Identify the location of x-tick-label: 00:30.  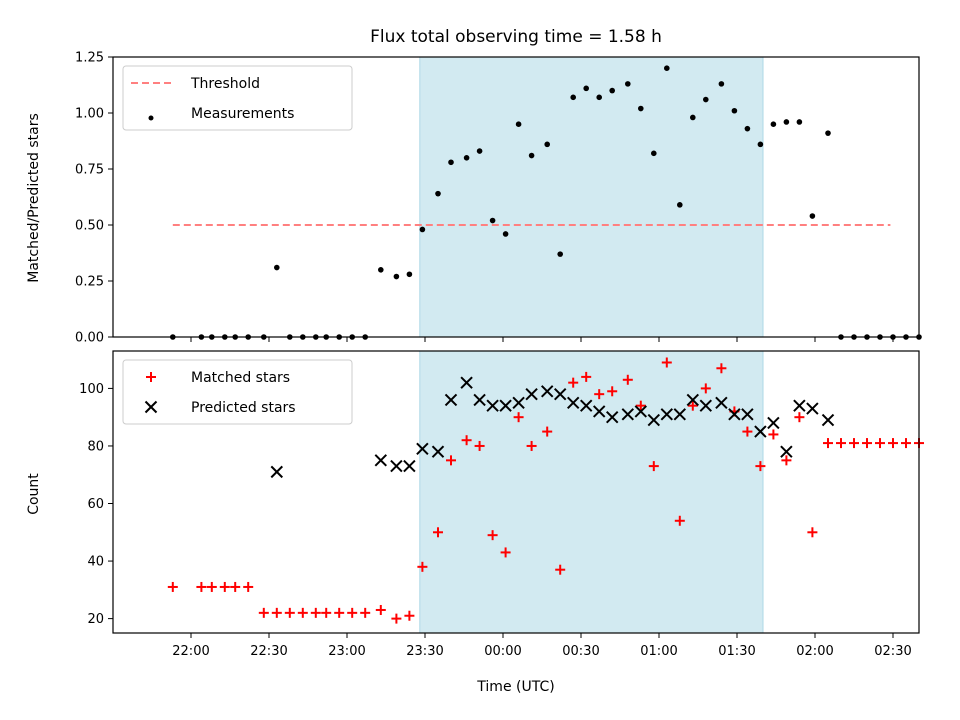
(580, 651).